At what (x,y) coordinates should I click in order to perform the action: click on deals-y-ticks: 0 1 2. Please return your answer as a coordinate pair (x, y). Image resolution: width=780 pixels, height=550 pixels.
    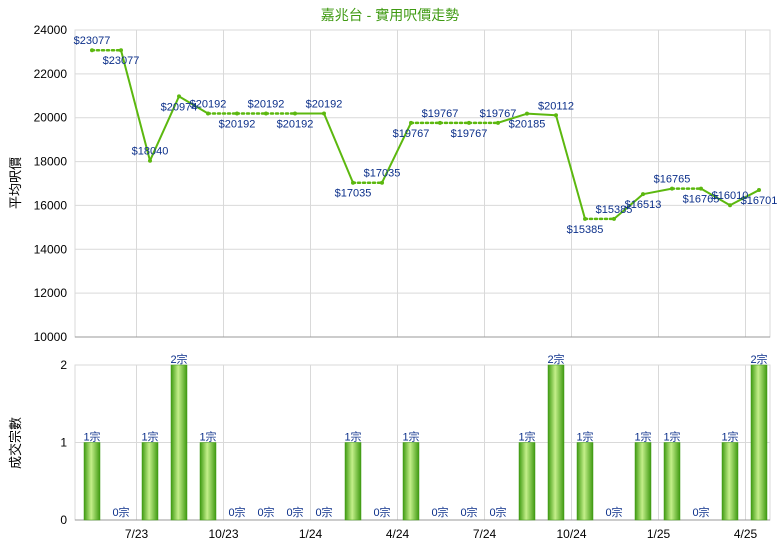
    Looking at the image, I should click on (63, 442).